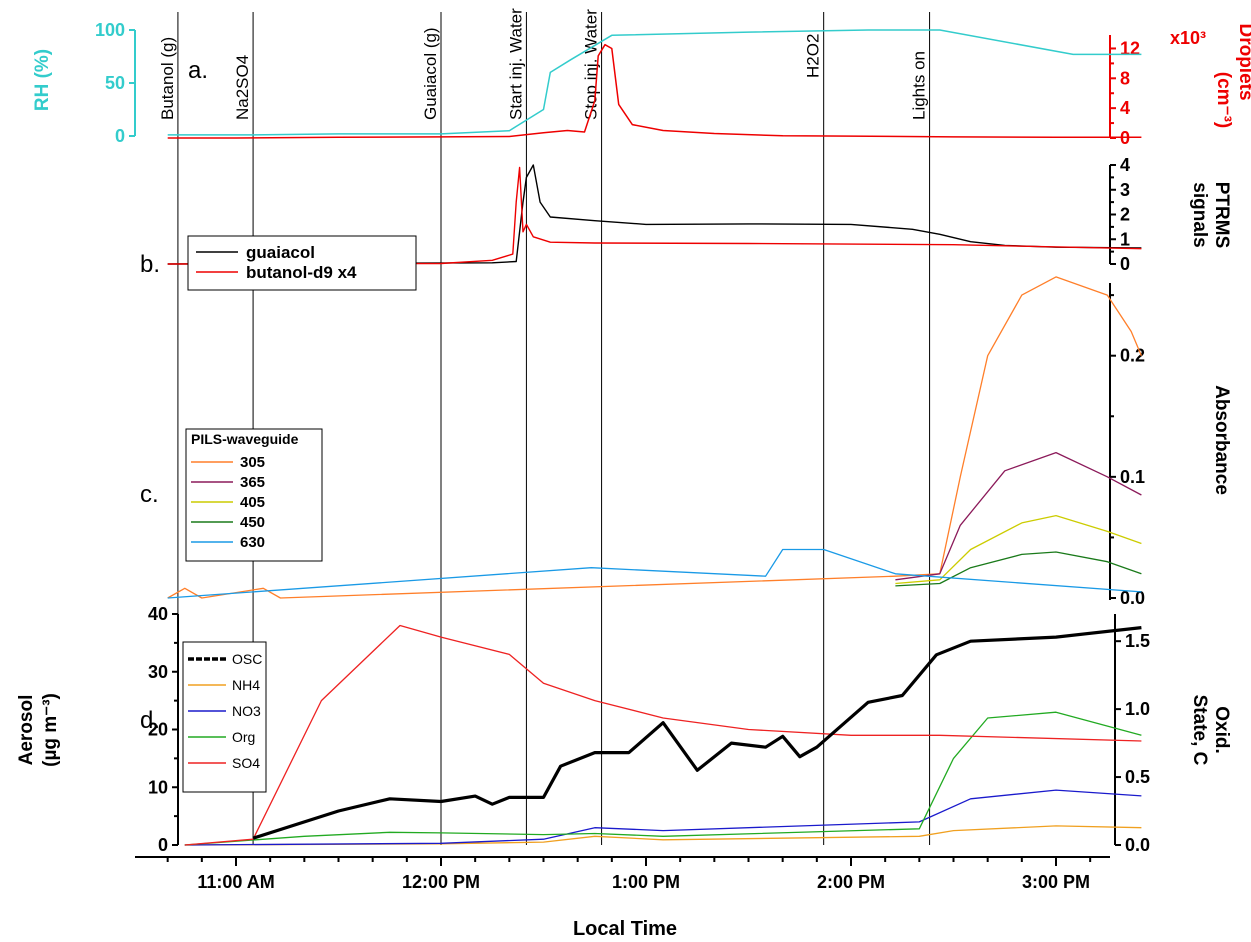 The width and height of the screenshot is (1251, 942). I want to click on x-tick-label: 1:00 PM, so click(646, 882).